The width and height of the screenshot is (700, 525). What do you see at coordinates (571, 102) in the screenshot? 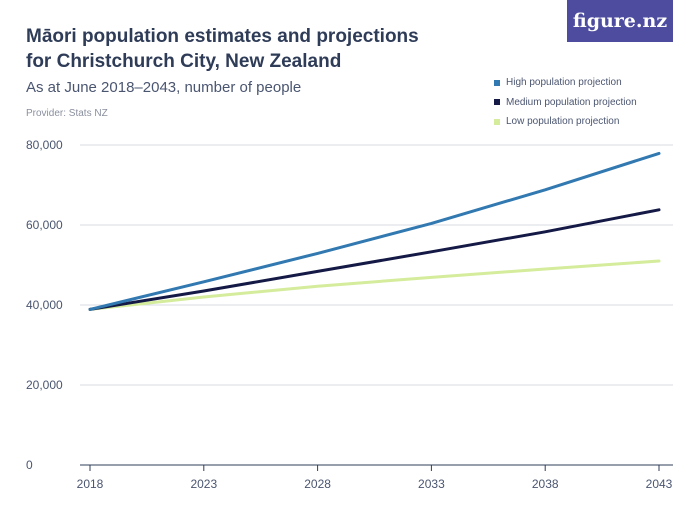
I see `legend-label-medium: Medium population projection` at bounding box center [571, 102].